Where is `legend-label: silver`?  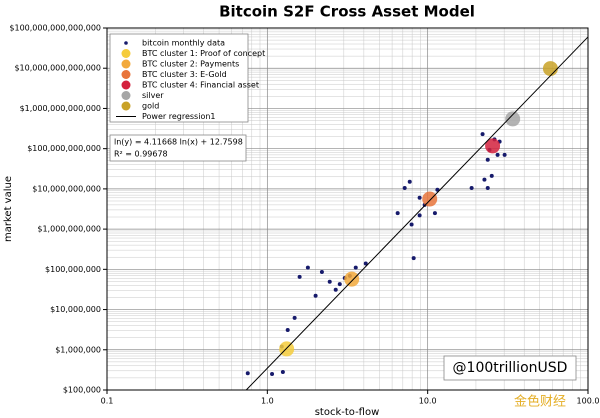
legend-label: silver is located at coordinates (153, 95).